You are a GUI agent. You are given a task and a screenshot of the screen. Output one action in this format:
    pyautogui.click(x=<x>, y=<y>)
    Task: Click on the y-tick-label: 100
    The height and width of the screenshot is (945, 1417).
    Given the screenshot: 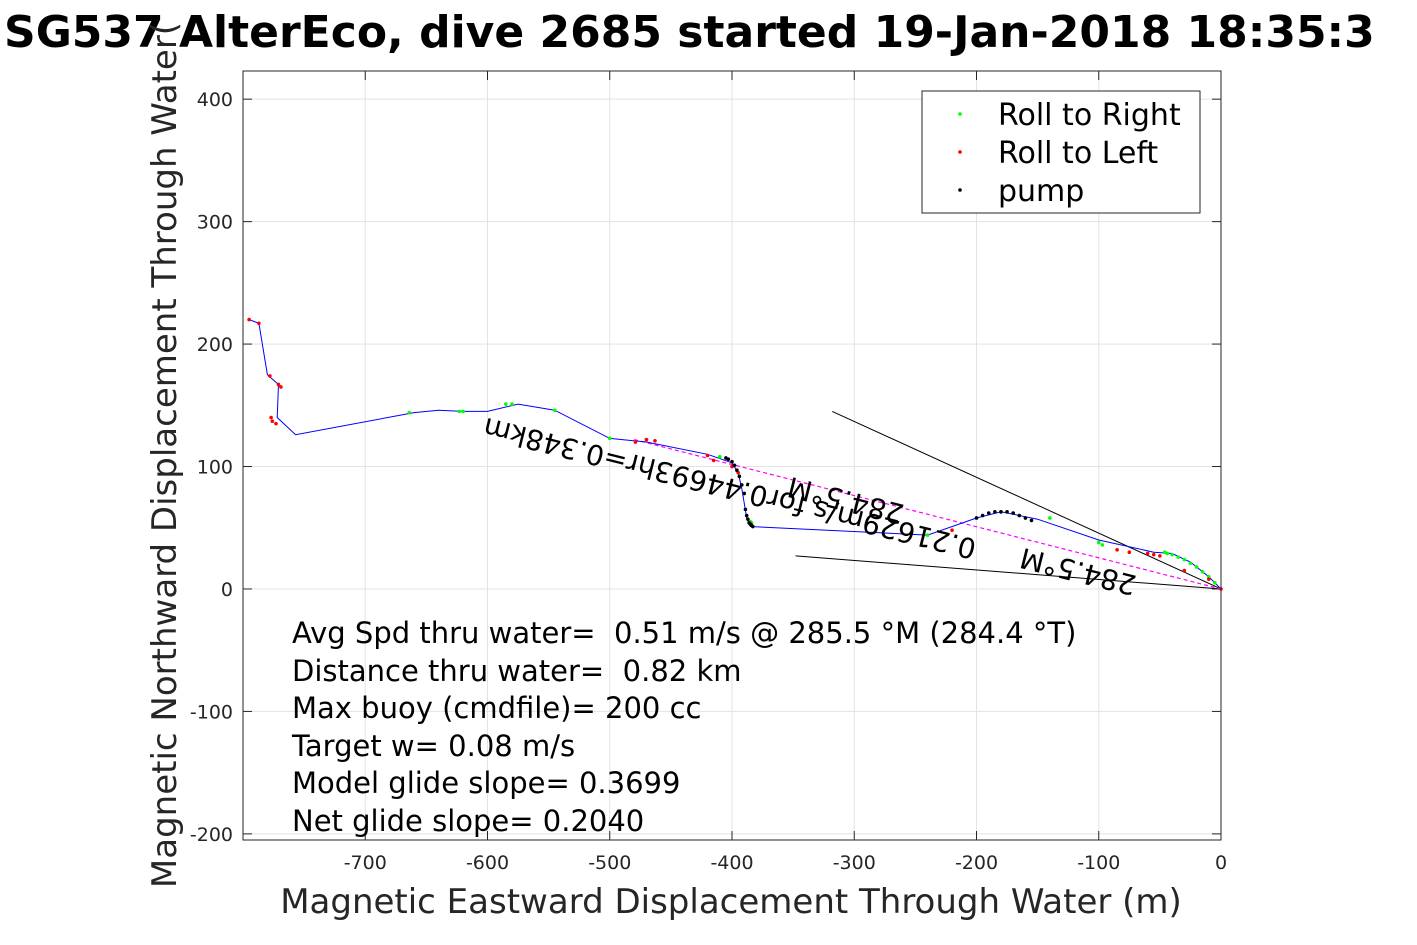 What is the action you would take?
    pyautogui.click(x=215, y=468)
    